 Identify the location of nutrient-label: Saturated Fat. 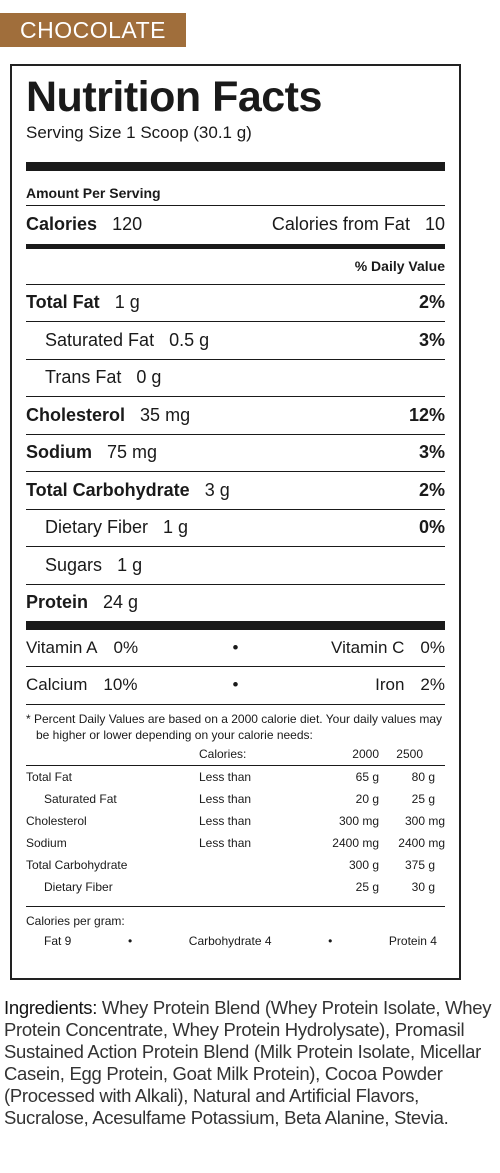
(100, 339).